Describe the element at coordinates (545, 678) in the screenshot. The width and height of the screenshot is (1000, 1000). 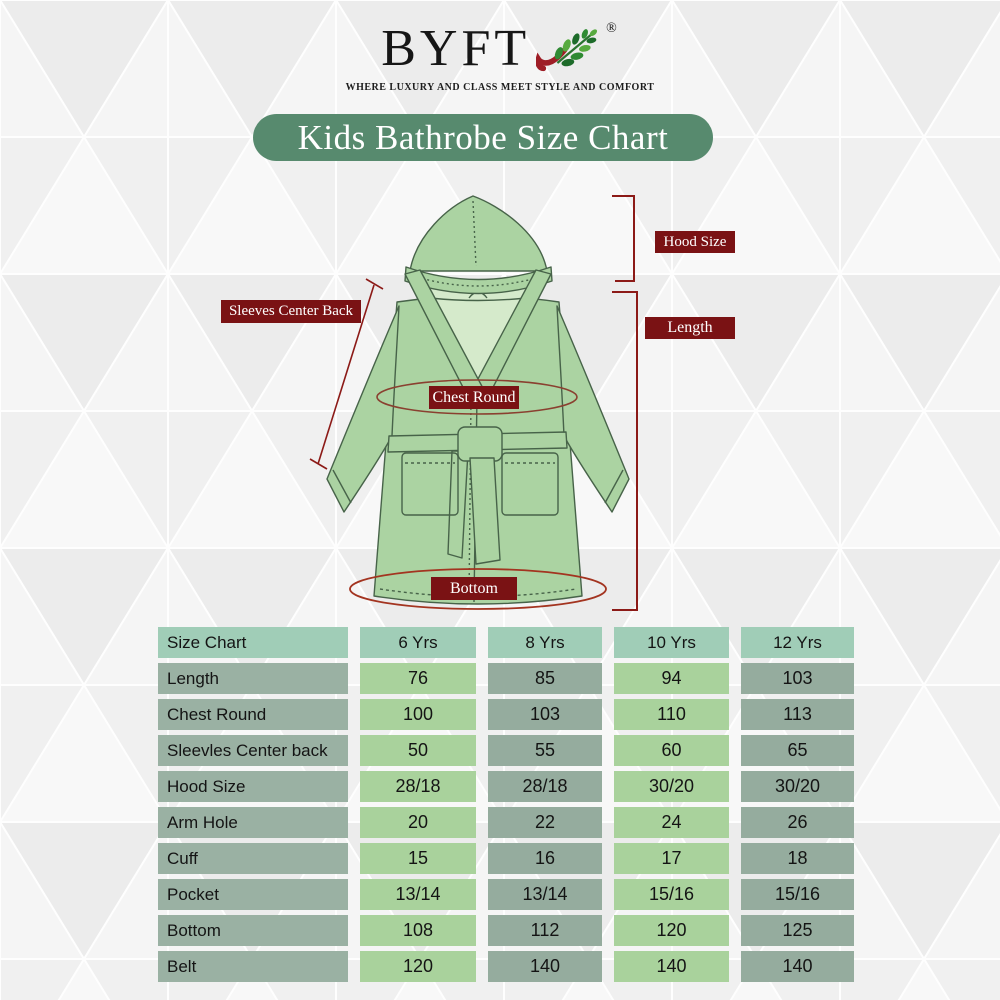
I see `table-cell: 85` at that location.